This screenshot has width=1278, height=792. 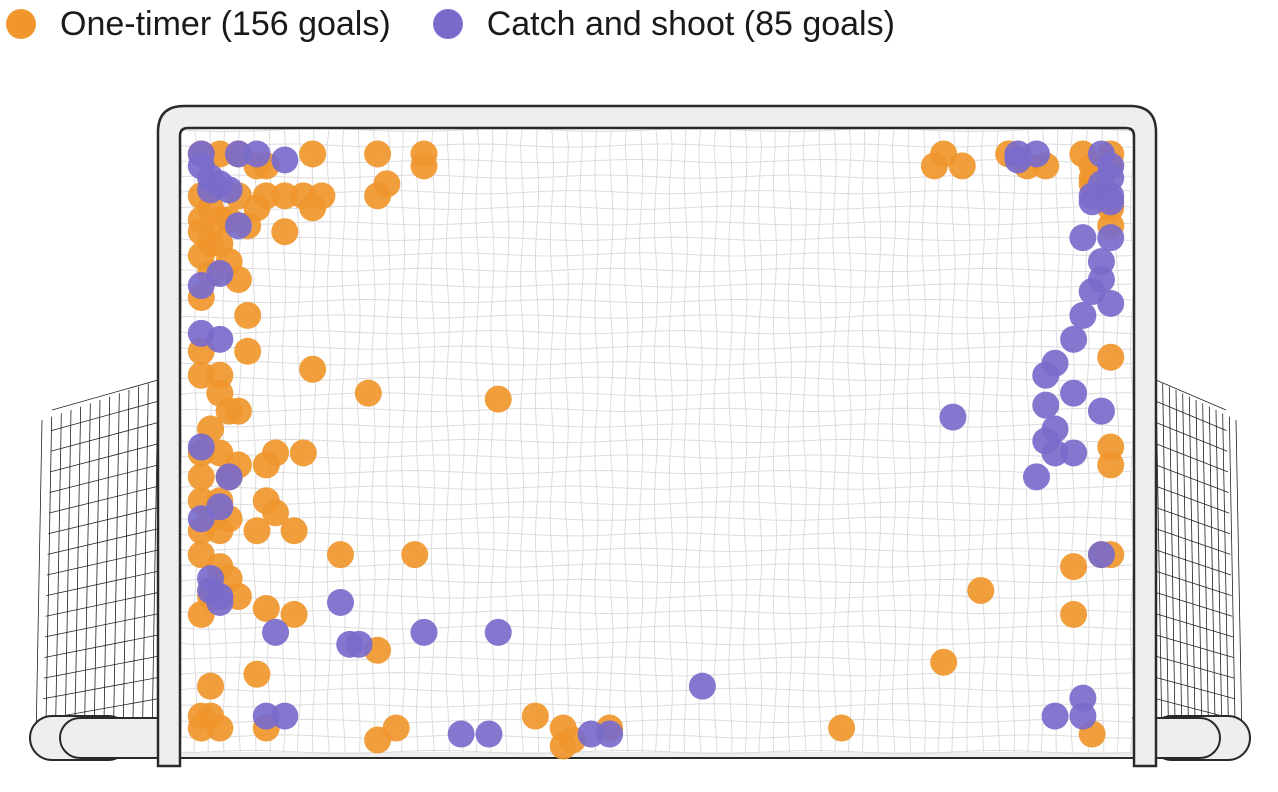 What do you see at coordinates (447, 24) in the screenshot?
I see `catch-and-shoot-swatch-icon` at bounding box center [447, 24].